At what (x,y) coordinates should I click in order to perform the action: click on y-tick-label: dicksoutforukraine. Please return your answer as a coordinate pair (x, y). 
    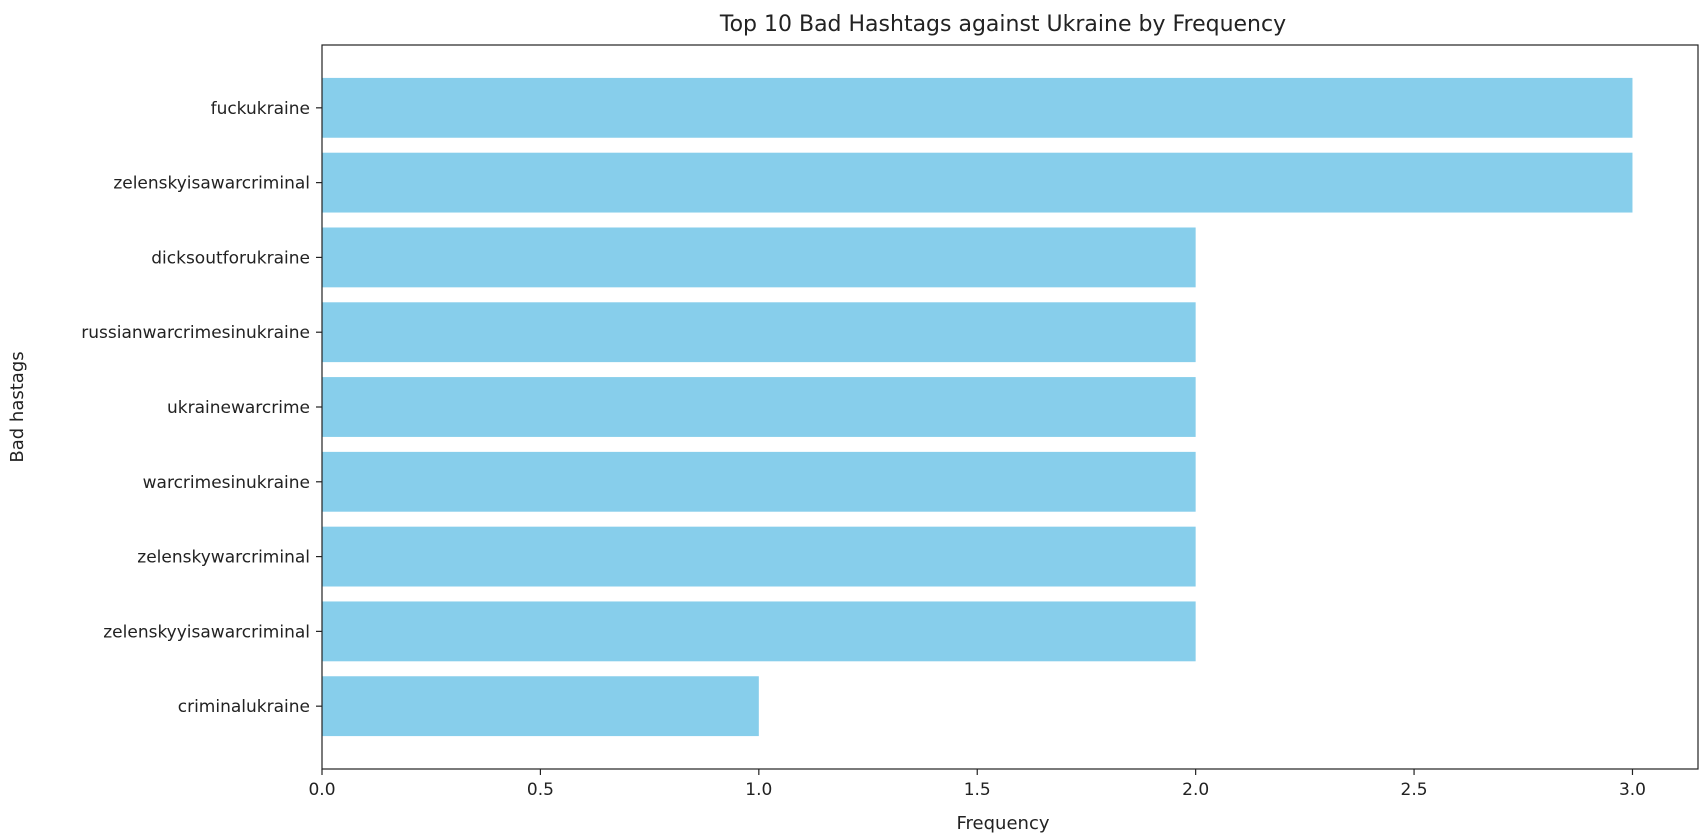
    Looking at the image, I should click on (230, 258).